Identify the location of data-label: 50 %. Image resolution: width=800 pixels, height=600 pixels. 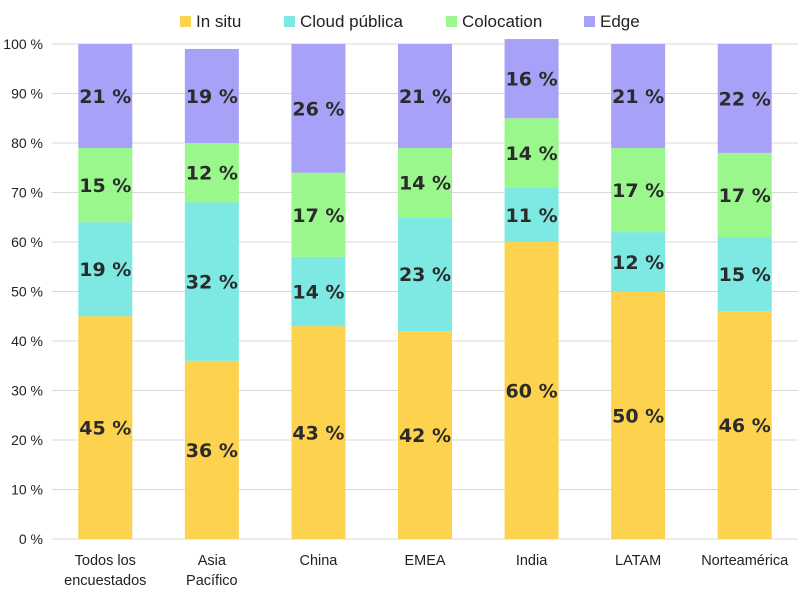
(638, 416).